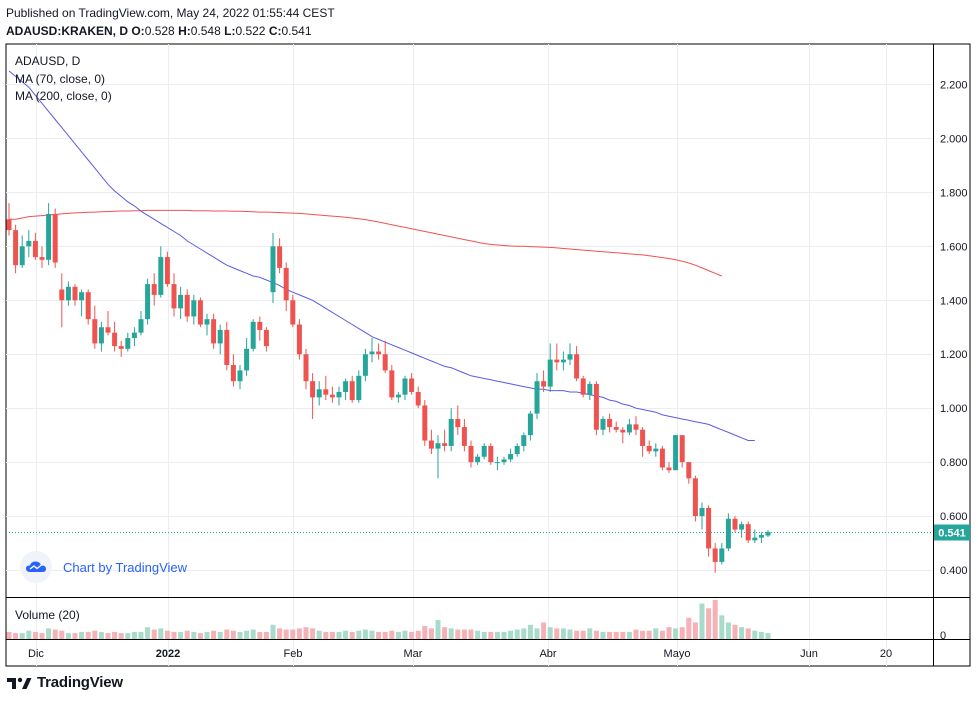 The width and height of the screenshot is (978, 702). I want to click on legend-ma200: MA (200, close, 0), so click(63, 96).